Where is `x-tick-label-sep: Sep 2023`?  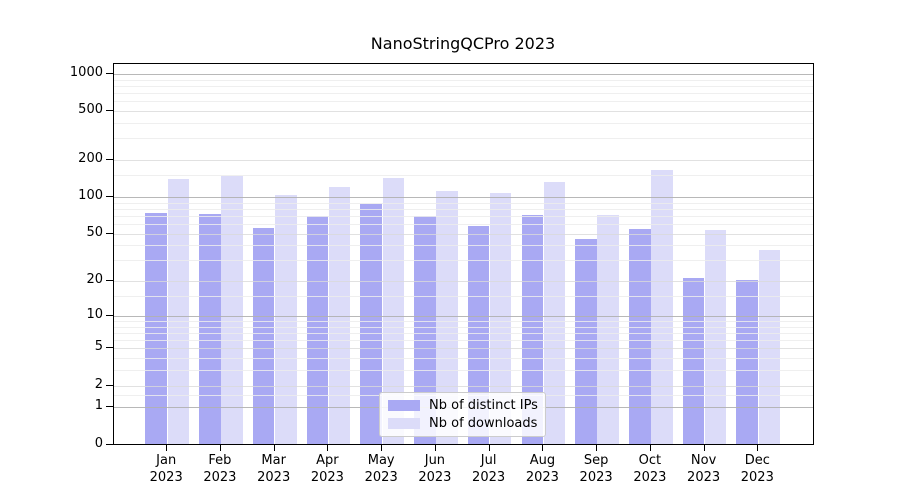
x-tick-label-sep: Sep 2023 is located at coordinates (596, 469).